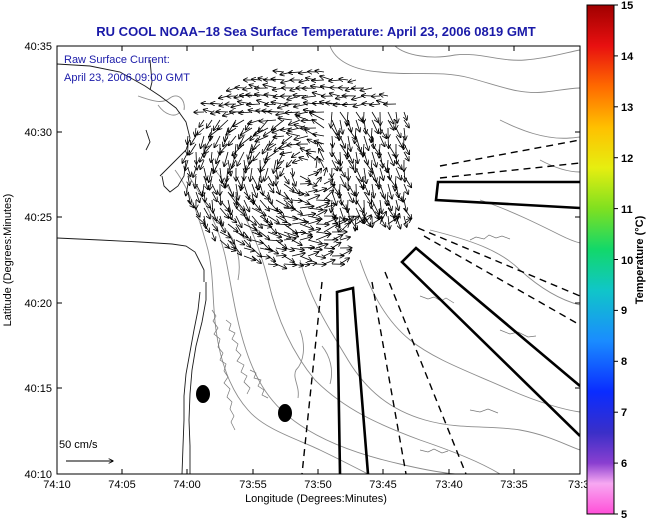  I want to click on current-vectors, so click(297, 170).